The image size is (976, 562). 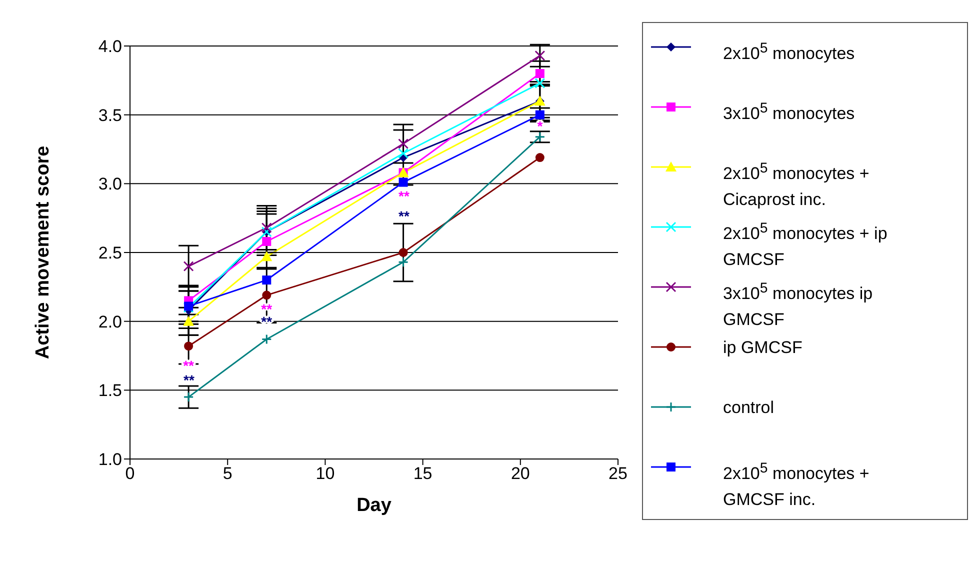 I want to click on legend-label: 3x10$^{5}$ monocytes, so click(x=789, y=111).